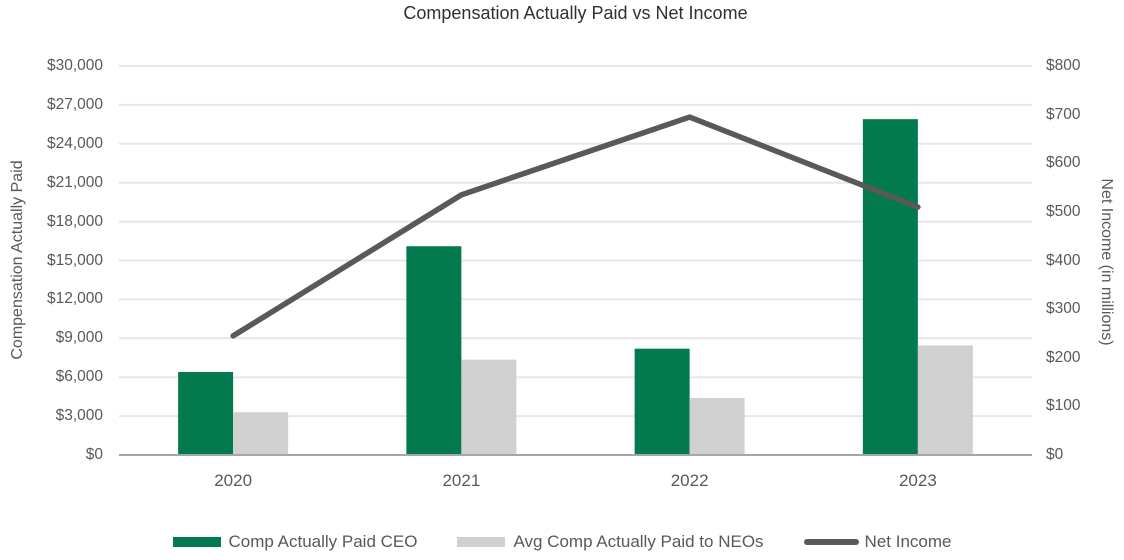 This screenshot has width=1124, height=560. Describe the element at coordinates (94, 454) in the screenshot. I see `left-axis-tick-label: $0` at that location.